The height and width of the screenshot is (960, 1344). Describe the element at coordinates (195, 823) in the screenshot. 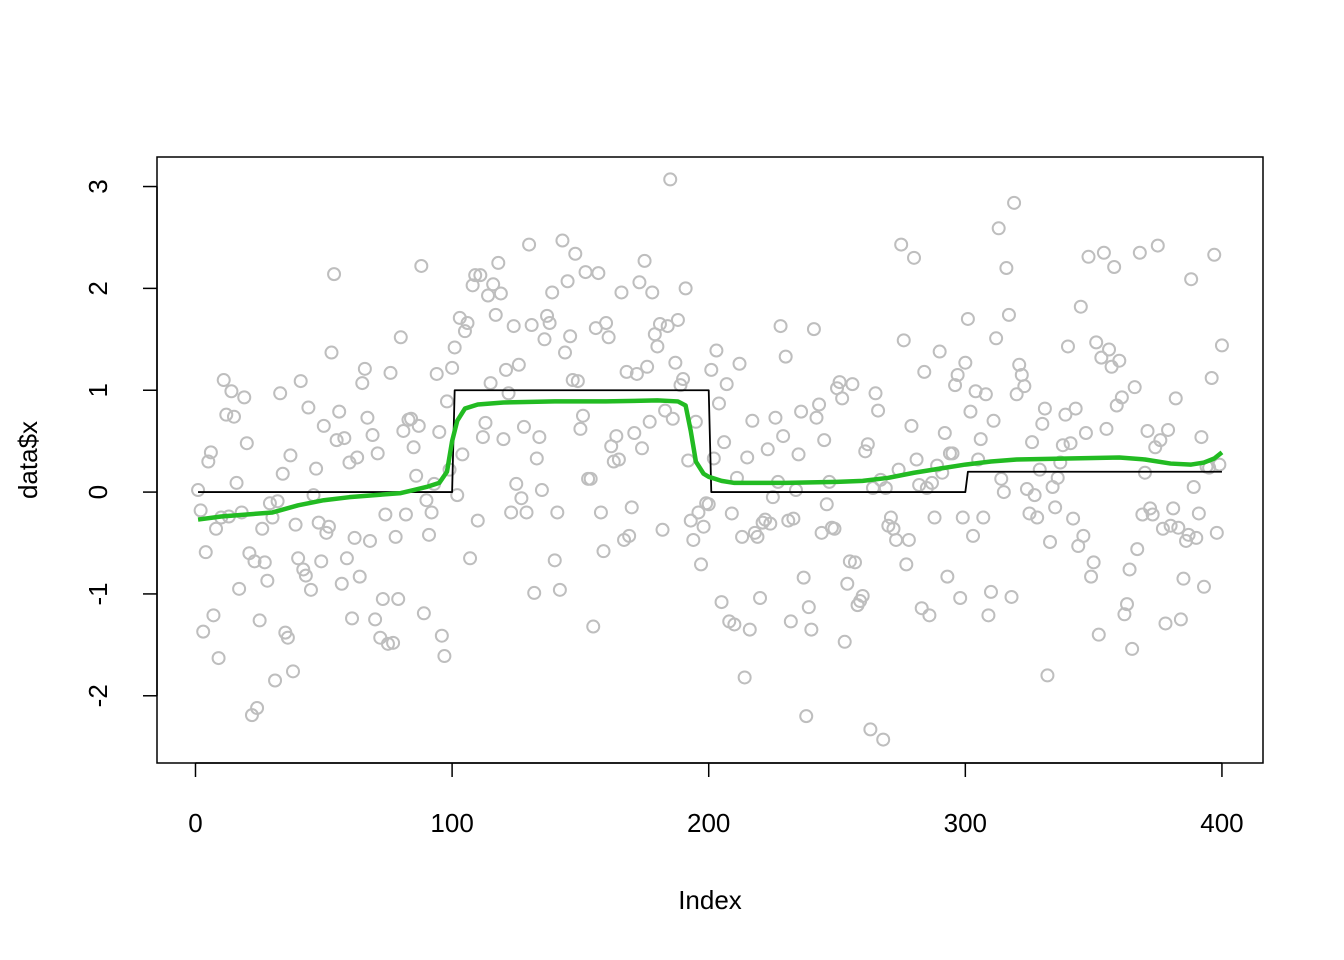

I see `x-tick-label: 0` at that location.